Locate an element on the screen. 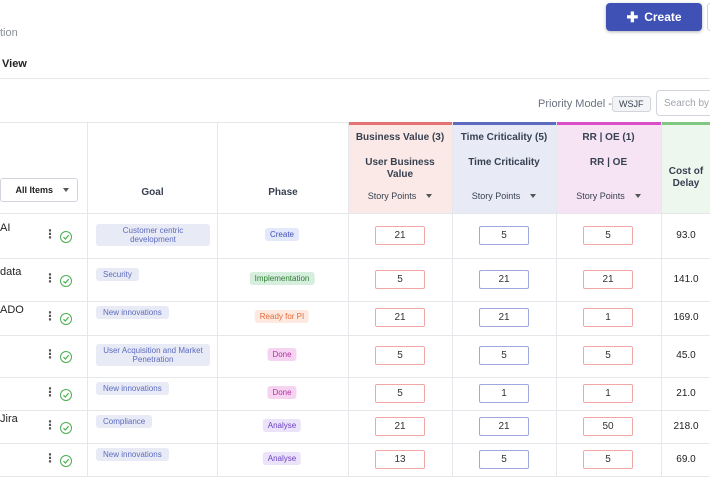  phase-badge: Create is located at coordinates (282, 234).